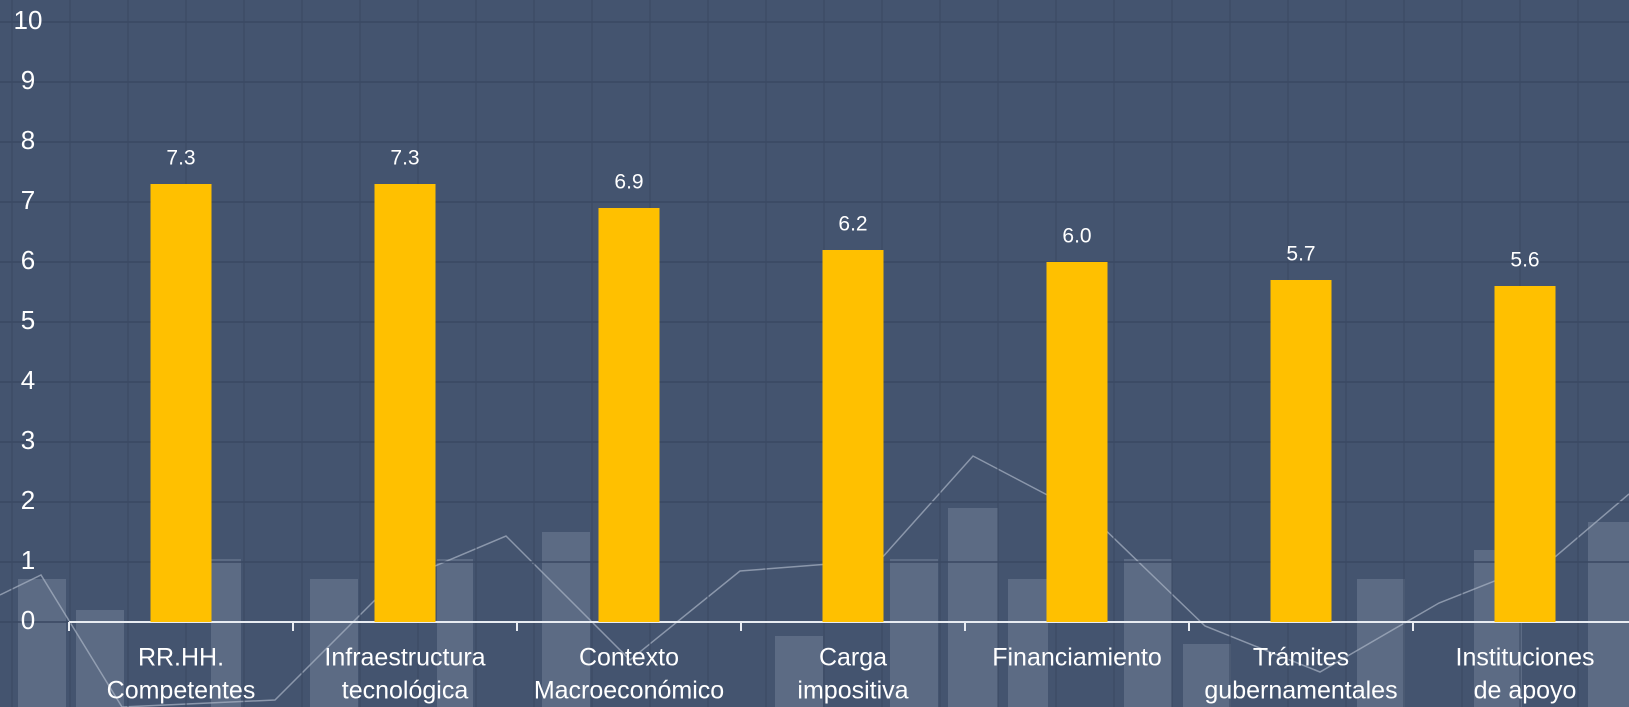 This screenshot has width=1629, height=707. What do you see at coordinates (628, 182) in the screenshot?
I see `value-label: 6.9` at bounding box center [628, 182].